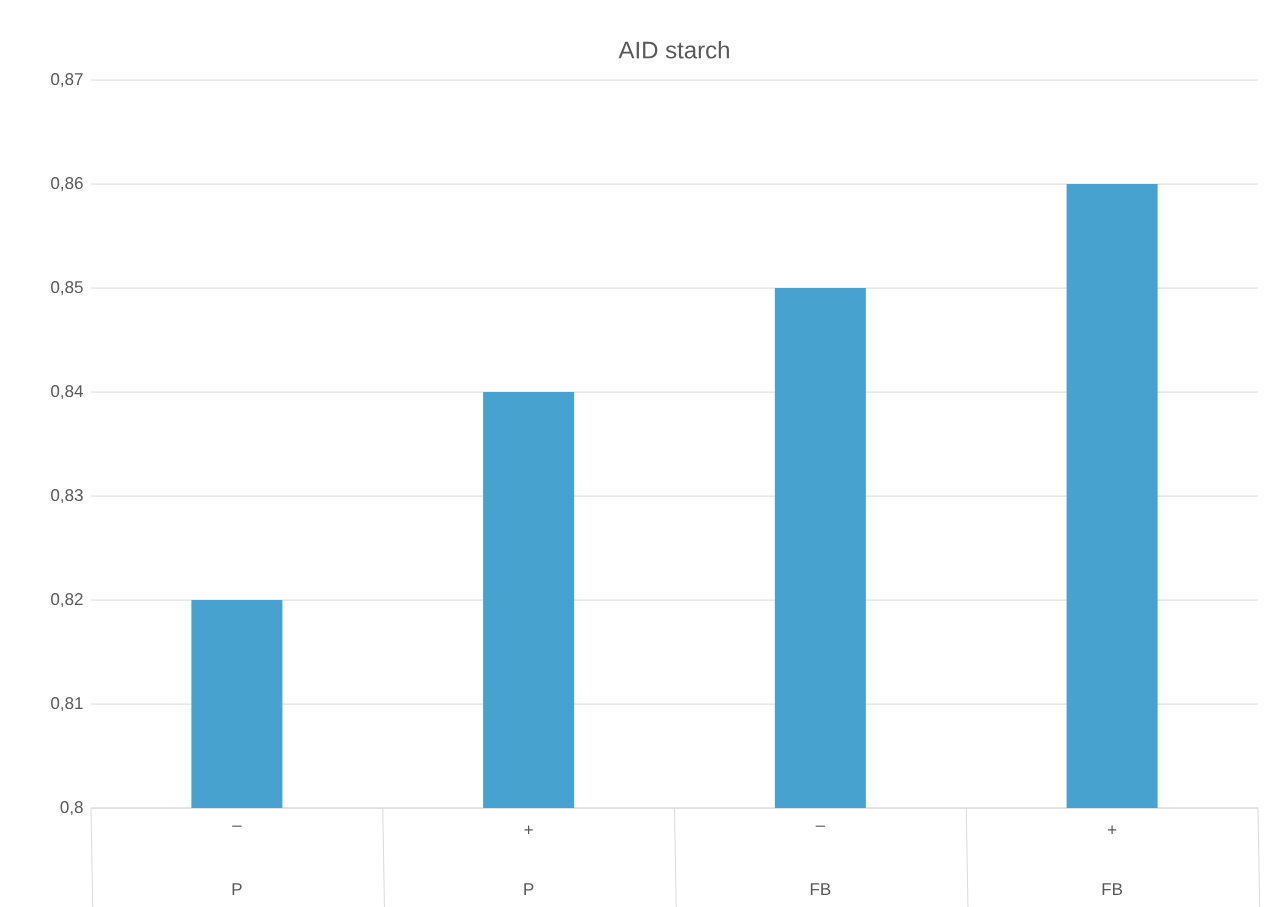  I want to click on y-tick-label: 0,81, so click(67, 704).